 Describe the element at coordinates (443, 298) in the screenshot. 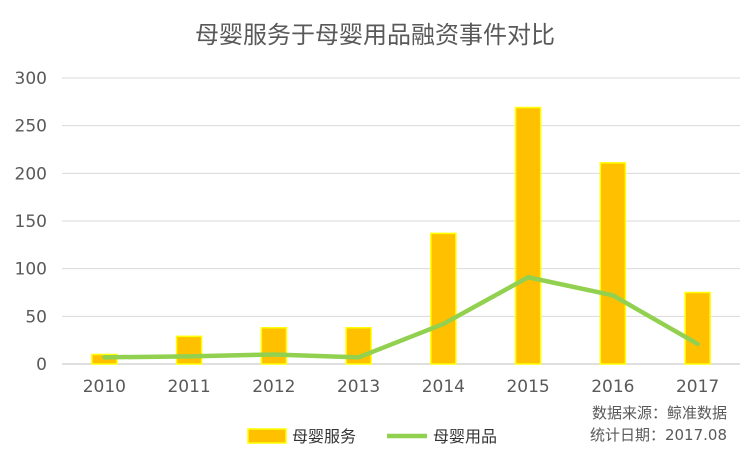

I see `bar-2014` at that location.